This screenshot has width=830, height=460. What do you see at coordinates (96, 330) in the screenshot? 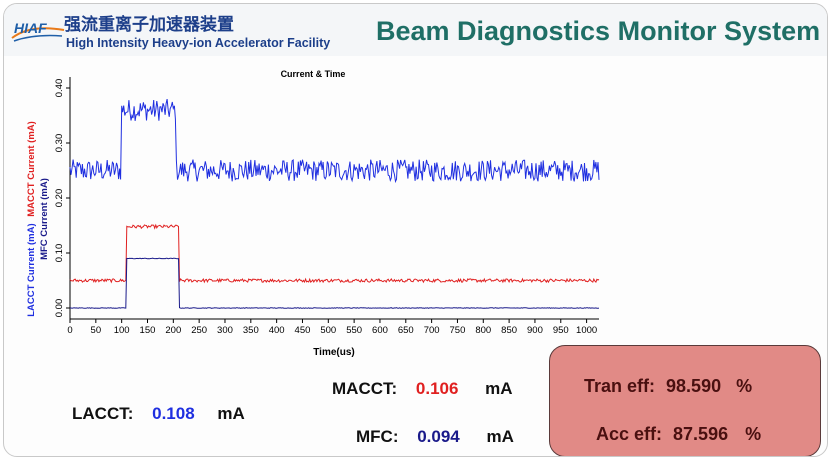
I see `x-tick-label: 50` at bounding box center [96, 330].